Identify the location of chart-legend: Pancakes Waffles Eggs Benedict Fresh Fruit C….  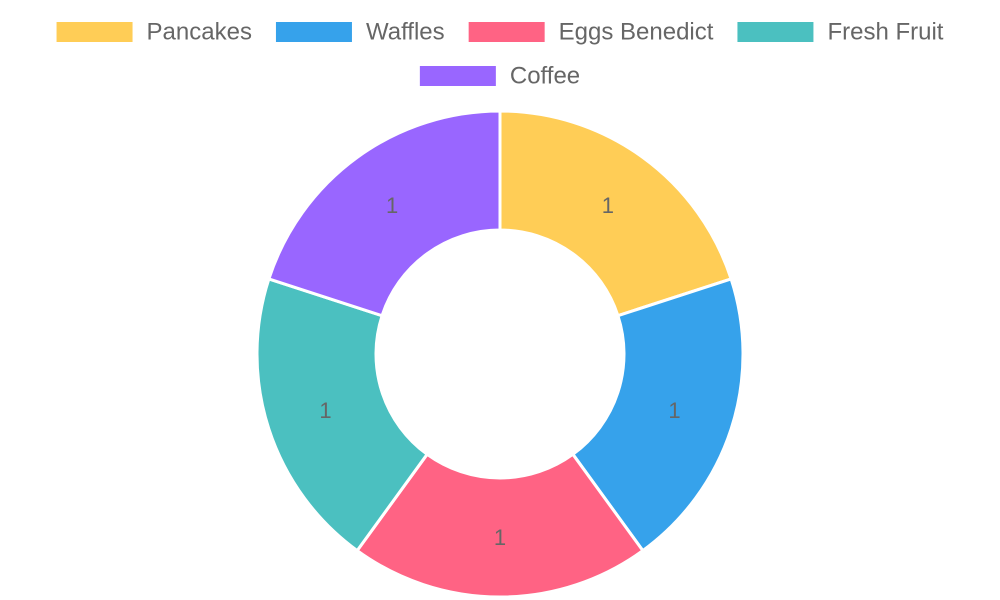
(500, 54).